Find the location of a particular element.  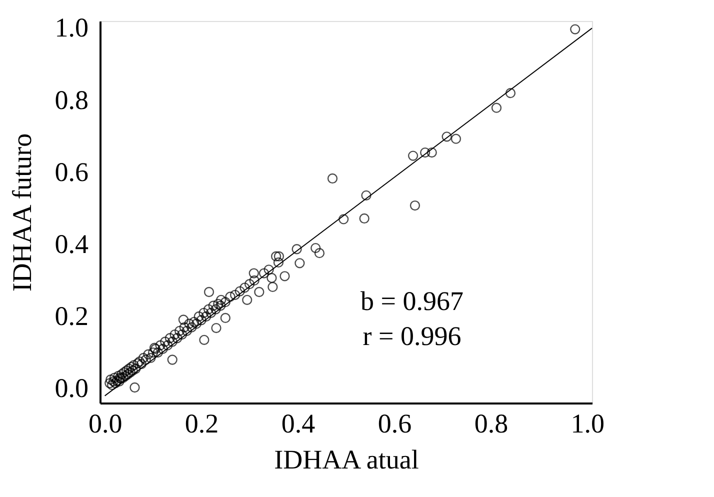

y-axis-title: IDHAA futuro is located at coordinates (21, 212).